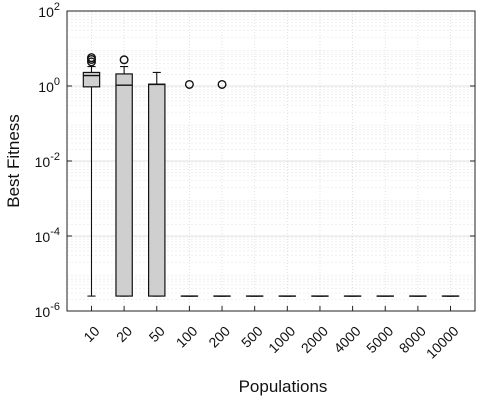 This screenshot has width=501, height=400. What do you see at coordinates (252, 337) in the screenshot?
I see `x-tick-label: 500` at bounding box center [252, 337].